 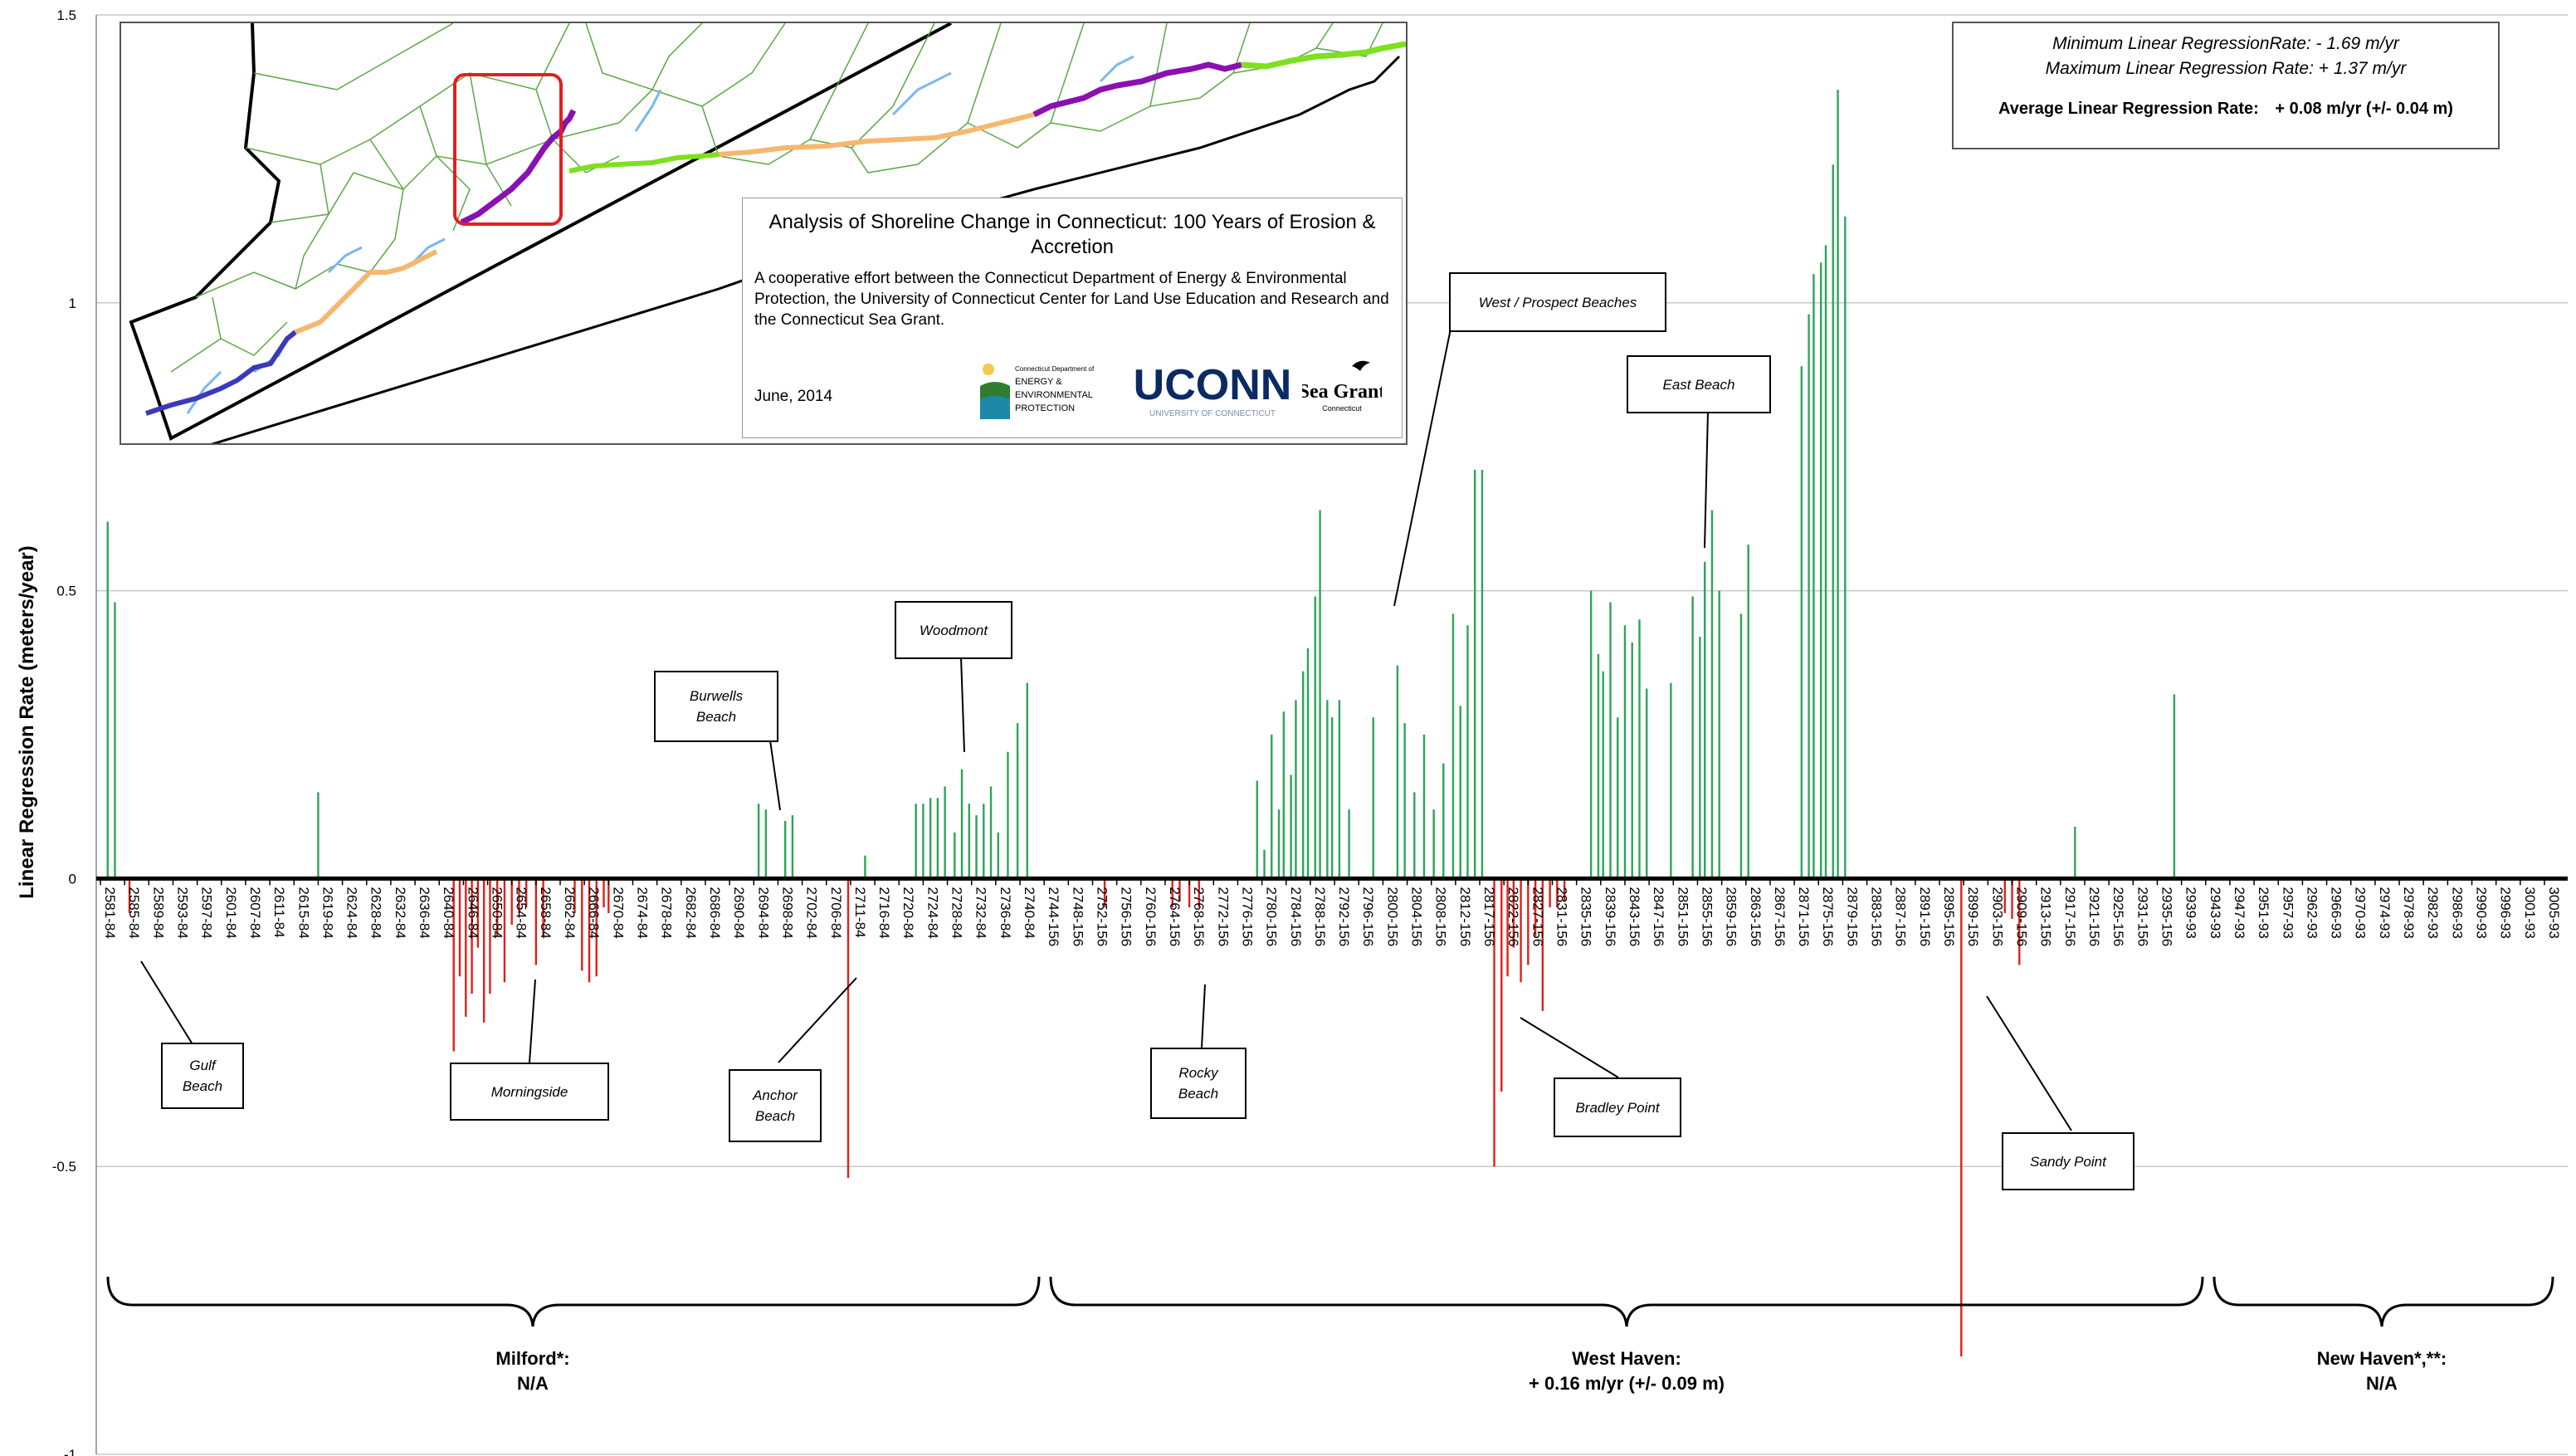 I want to click on x-tick-label: 2909-156, so click(x=2022, y=916).